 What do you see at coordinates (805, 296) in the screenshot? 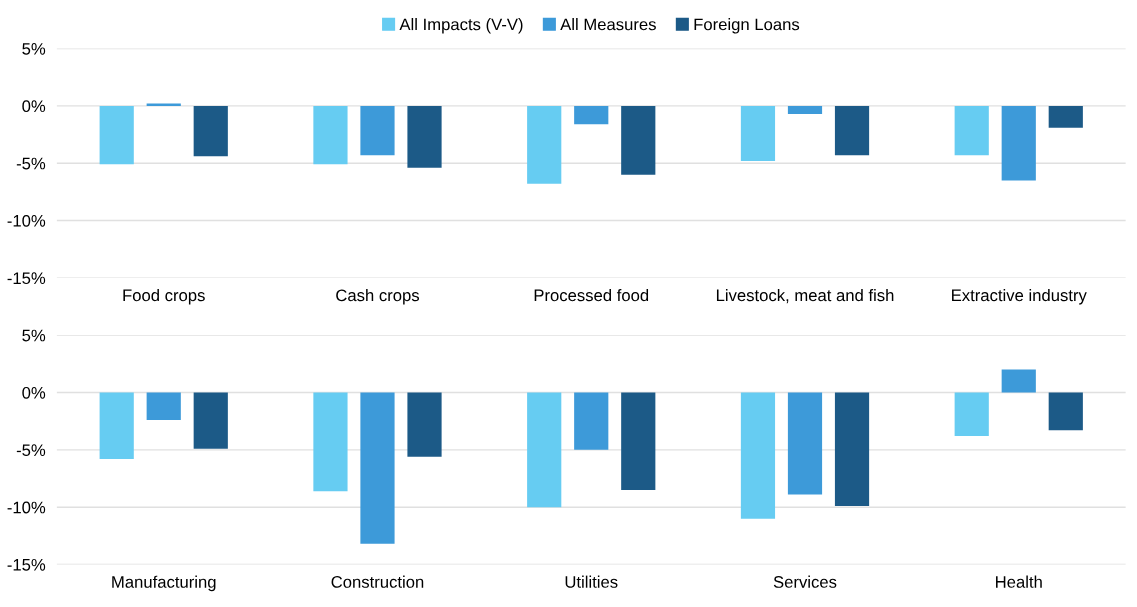
I see `x-tick-label: Livestock, meat and fish` at bounding box center [805, 296].